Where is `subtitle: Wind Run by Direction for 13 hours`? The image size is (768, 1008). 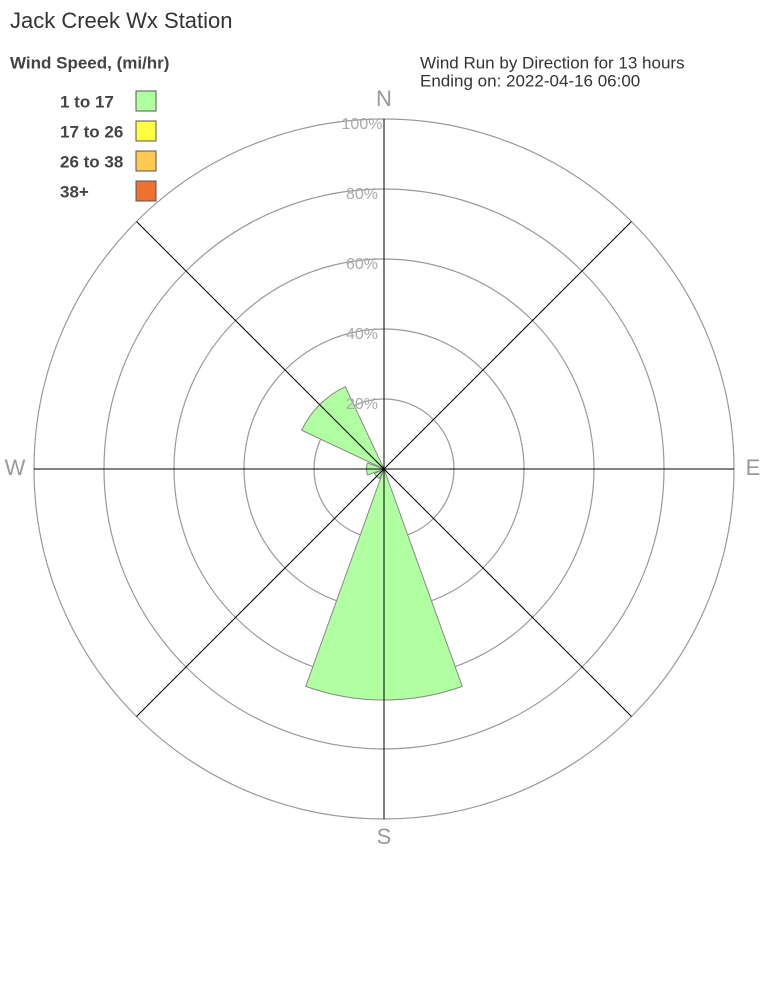
subtitle: Wind Run by Direction for 13 hours is located at coordinates (552, 62).